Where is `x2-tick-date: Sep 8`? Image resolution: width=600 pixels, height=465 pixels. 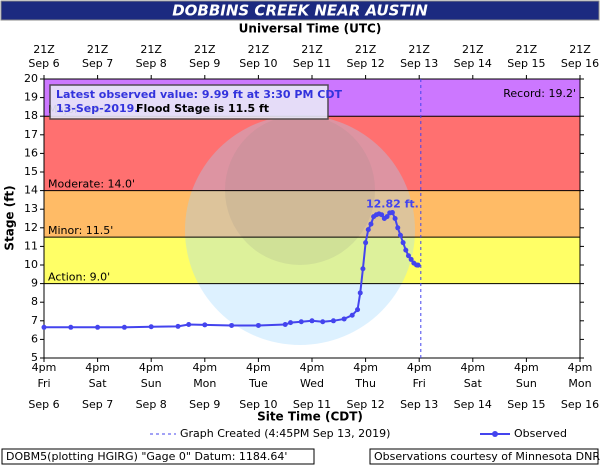 x2-tick-date: Sep 8 is located at coordinates (151, 63).